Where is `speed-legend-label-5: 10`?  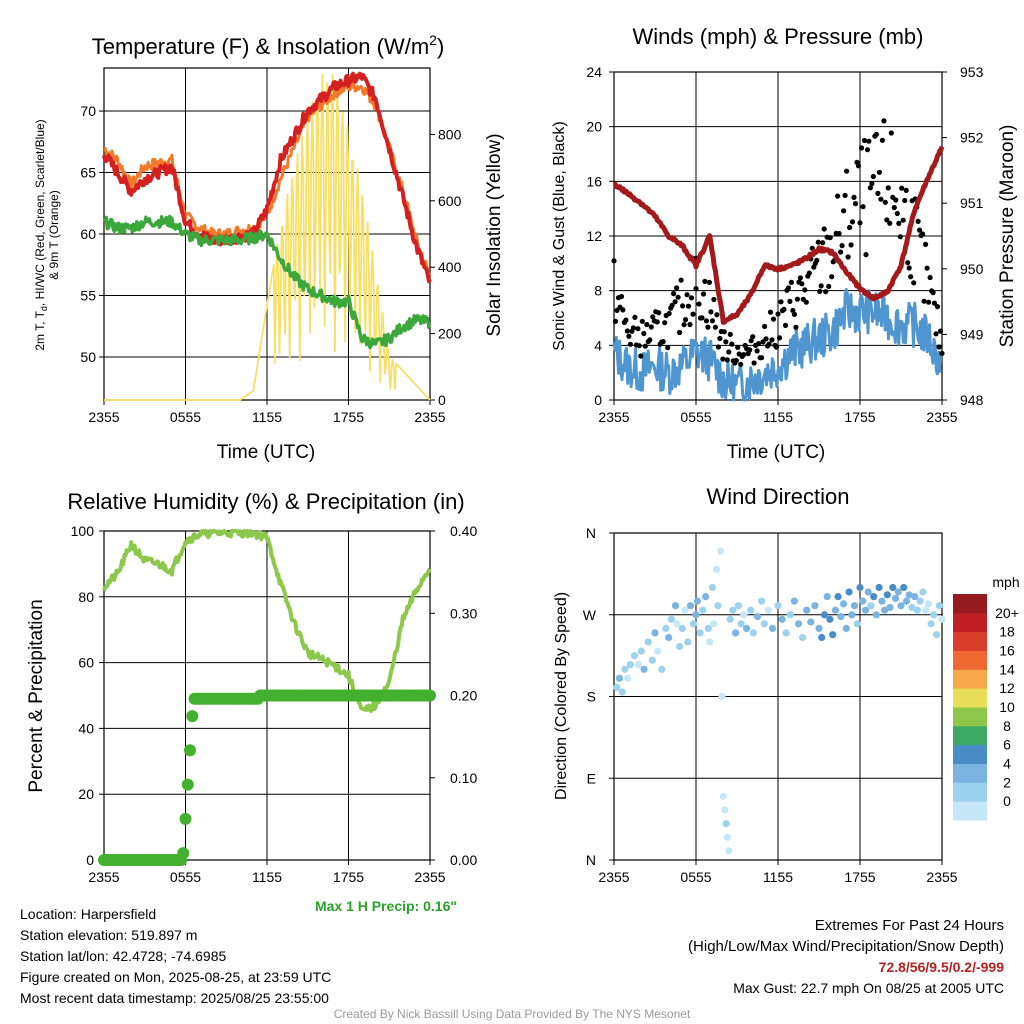
speed-legend-label-5: 10 is located at coordinates (1007, 707).